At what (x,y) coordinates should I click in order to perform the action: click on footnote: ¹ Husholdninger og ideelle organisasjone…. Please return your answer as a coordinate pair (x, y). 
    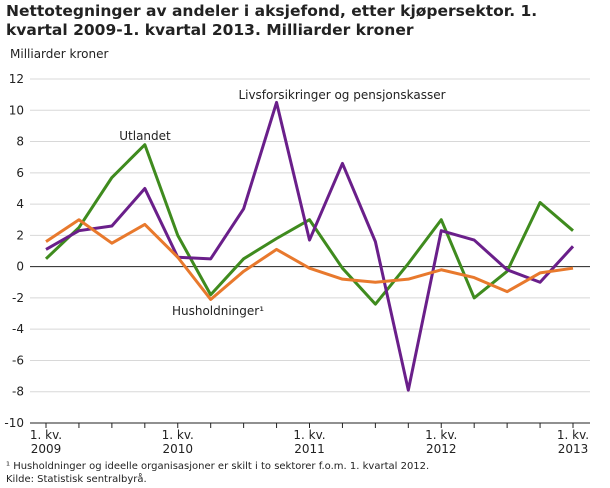
    Looking at the image, I should click on (218, 466).